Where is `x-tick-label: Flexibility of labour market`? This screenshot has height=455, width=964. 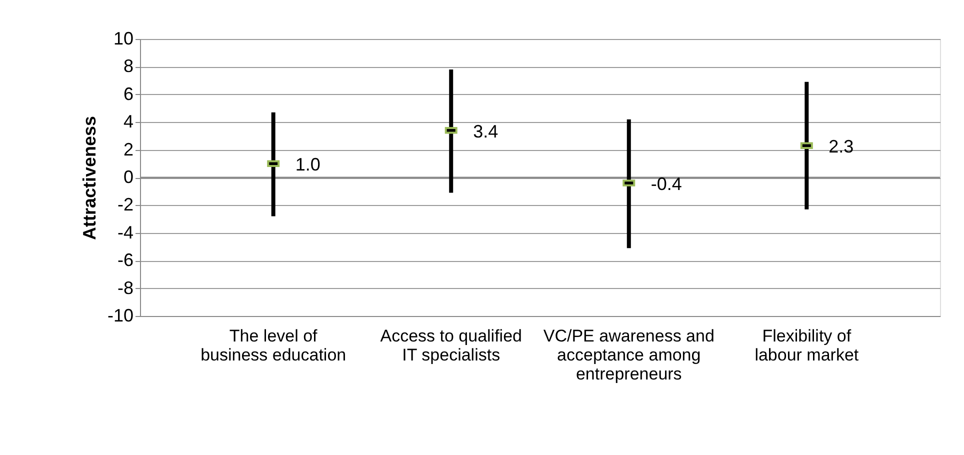 x-tick-label: Flexibility of labour market is located at coordinates (806, 345).